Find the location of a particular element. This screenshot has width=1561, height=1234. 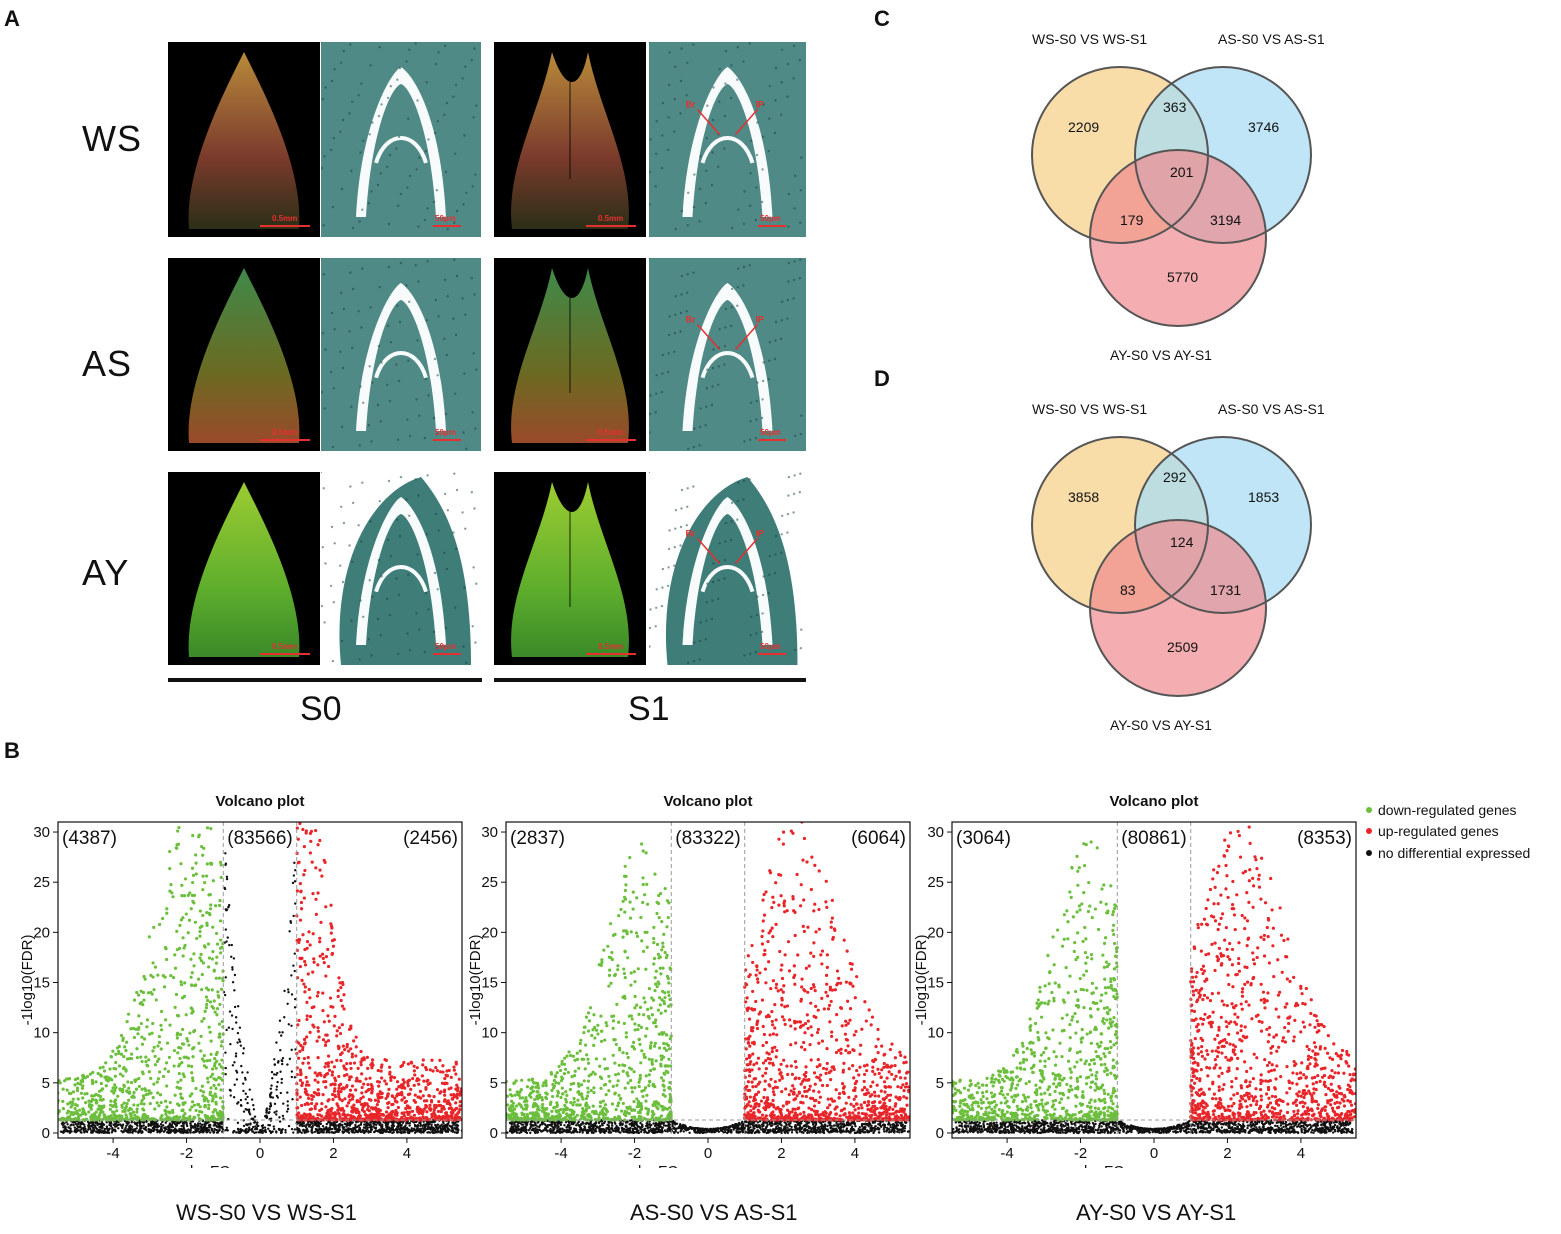

volcano-title: Volcano plot is located at coordinates (260, 801).